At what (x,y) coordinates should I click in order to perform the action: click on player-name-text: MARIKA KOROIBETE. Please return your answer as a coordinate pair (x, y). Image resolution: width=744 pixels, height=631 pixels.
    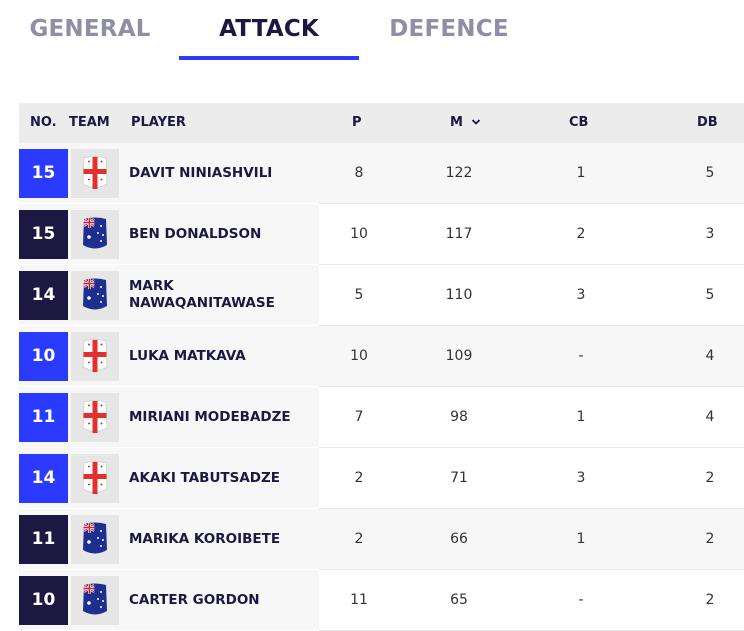
    Looking at the image, I should click on (205, 538).